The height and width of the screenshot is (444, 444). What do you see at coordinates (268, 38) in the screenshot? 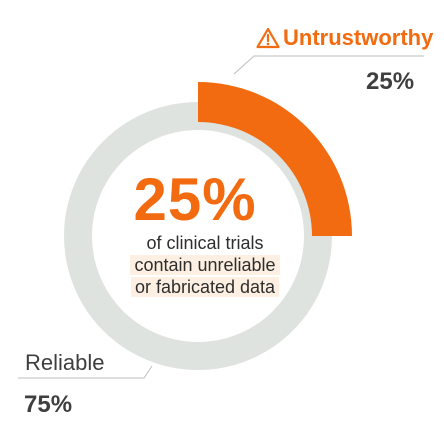
I see `warning-triangle-icon` at bounding box center [268, 38].